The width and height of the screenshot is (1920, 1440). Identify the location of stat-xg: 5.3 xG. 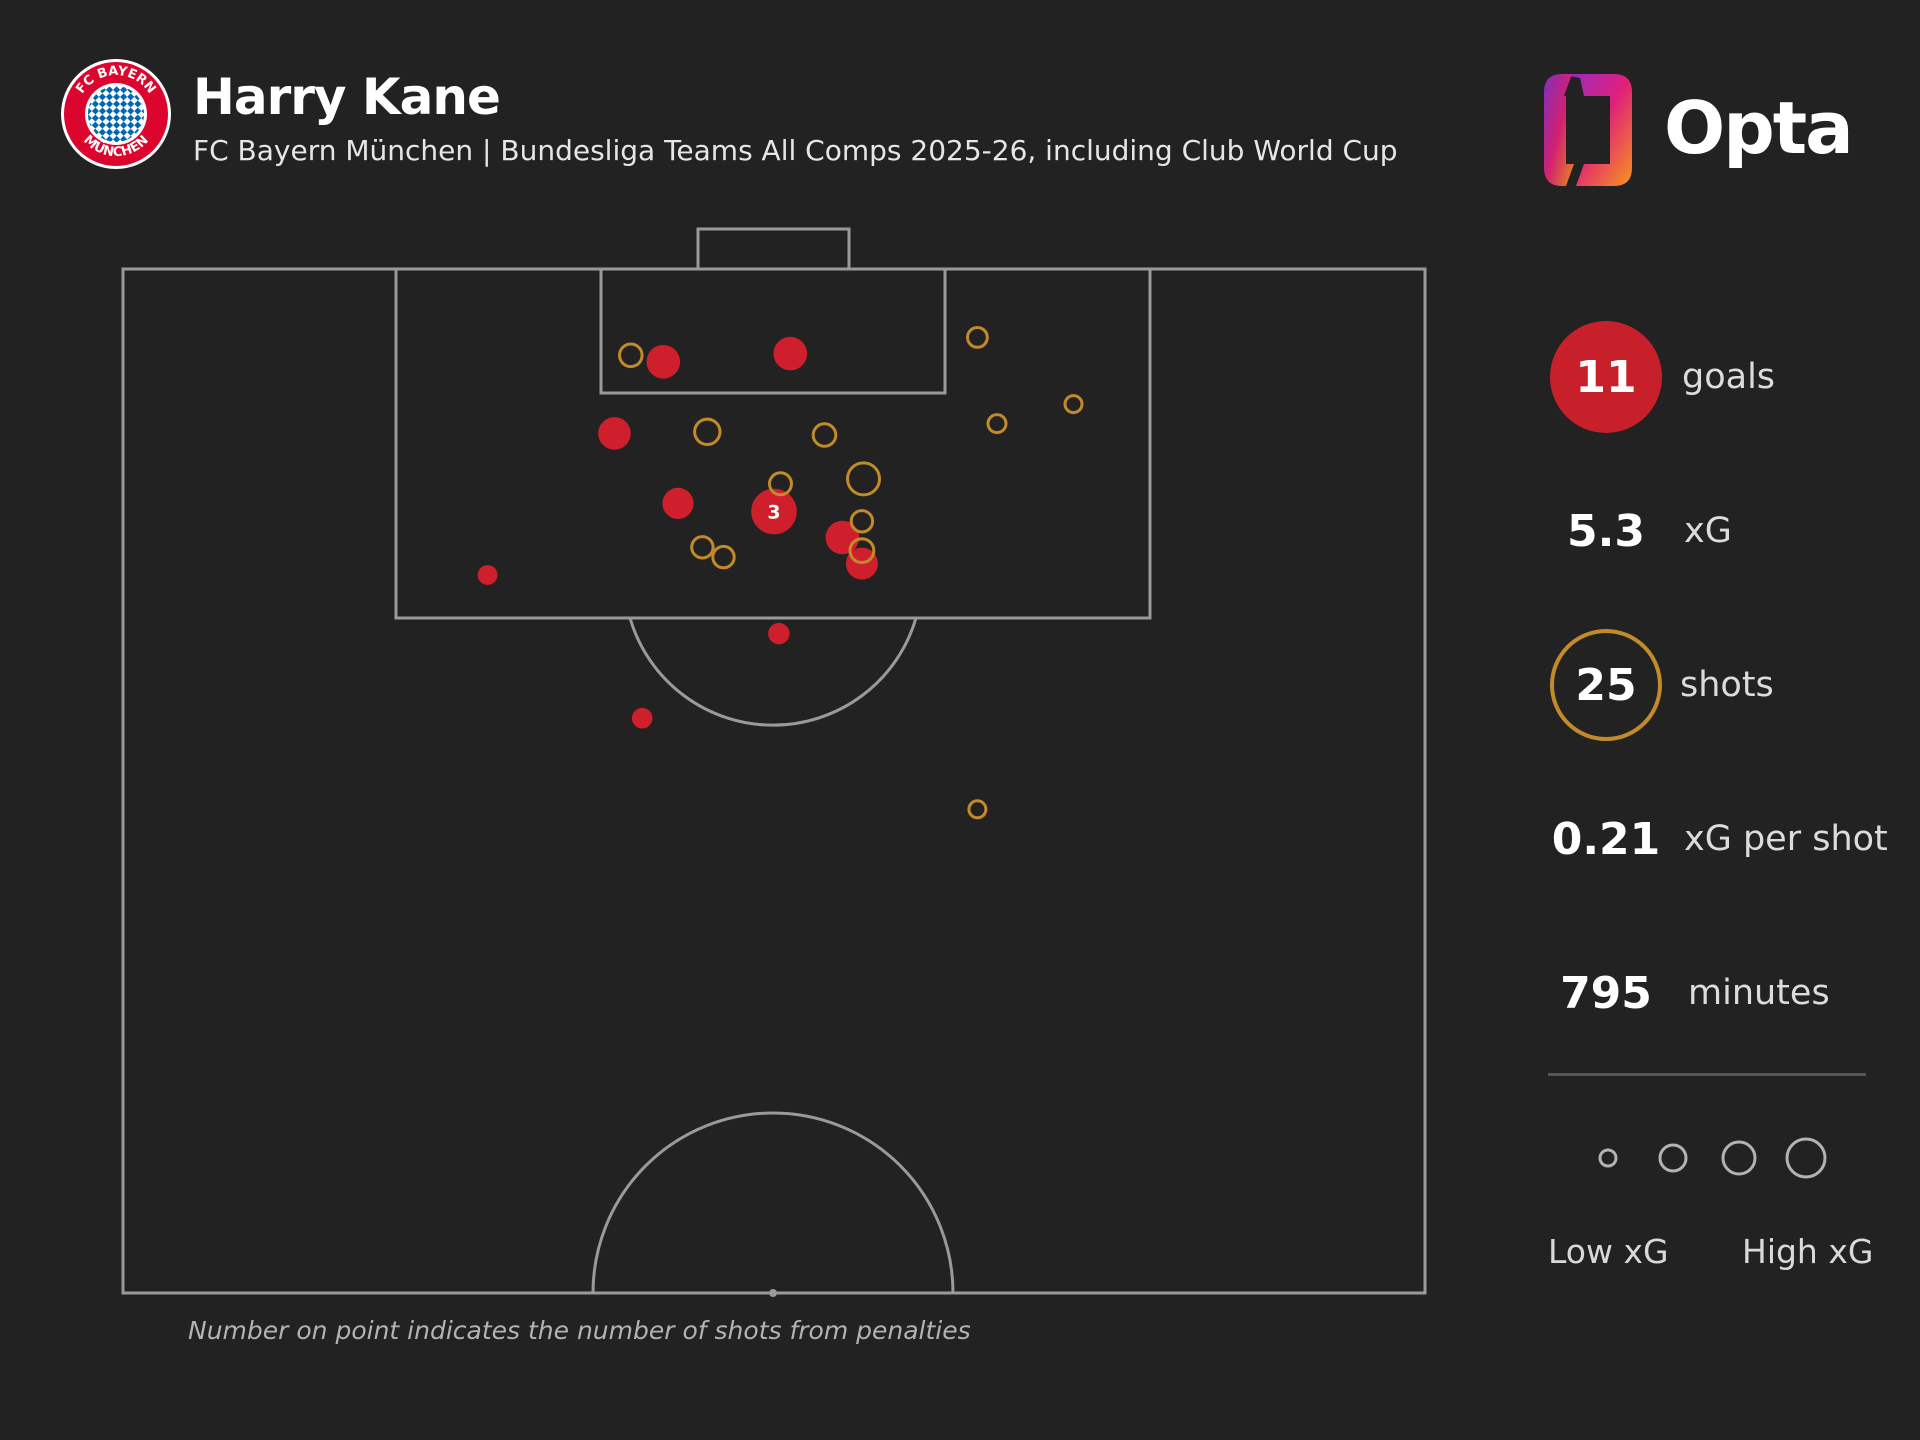
(1720, 531).